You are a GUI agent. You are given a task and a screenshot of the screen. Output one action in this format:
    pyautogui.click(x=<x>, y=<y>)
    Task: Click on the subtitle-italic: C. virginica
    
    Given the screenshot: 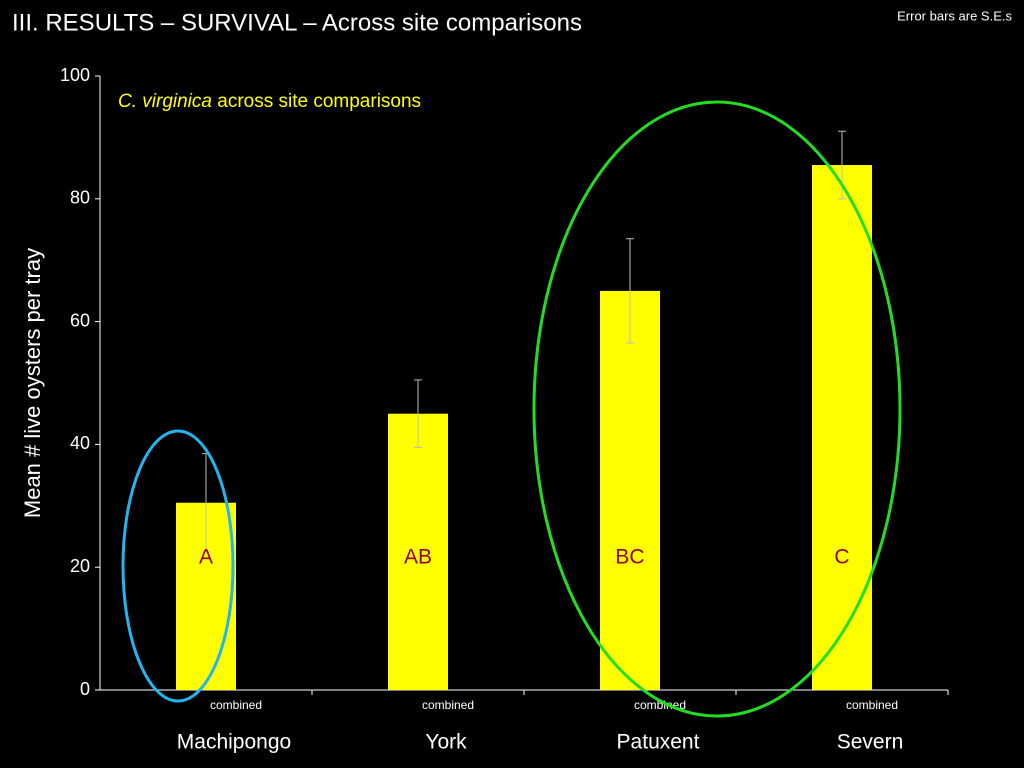 What is the action you would take?
    pyautogui.click(x=165, y=101)
    